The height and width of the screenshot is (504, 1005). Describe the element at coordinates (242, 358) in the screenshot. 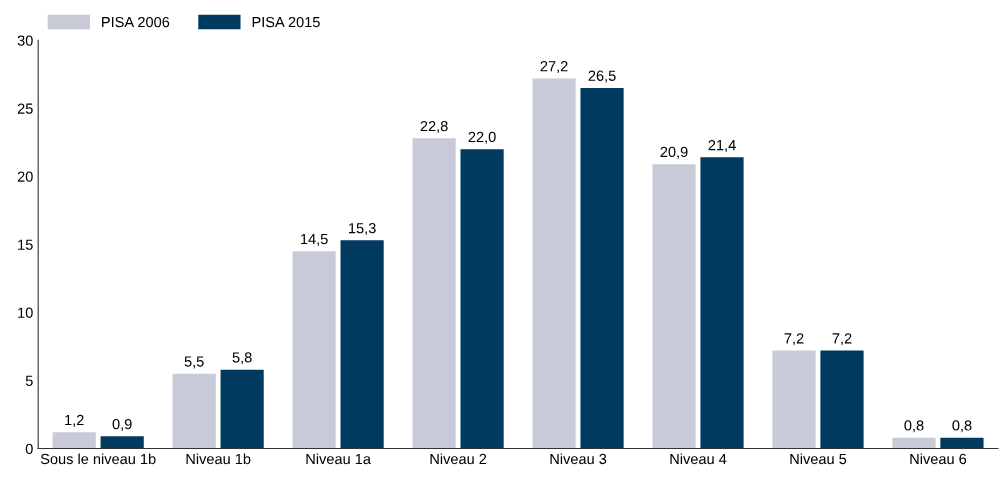

I see `data-label: 5,8` at that location.